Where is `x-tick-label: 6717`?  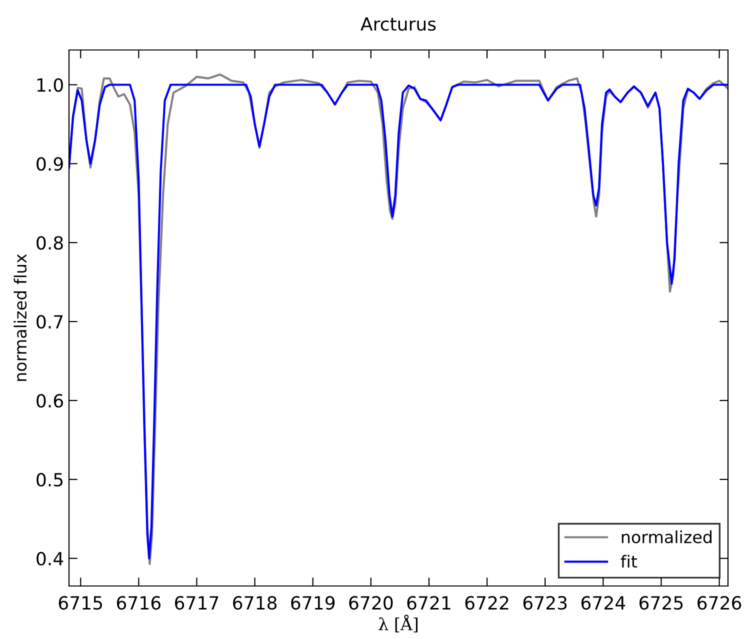 x-tick-label: 6717 is located at coordinates (196, 603).